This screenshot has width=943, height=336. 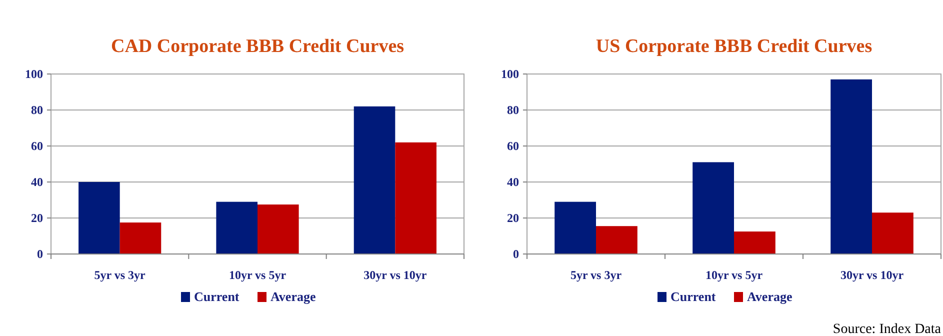 I want to click on source-note: Source: Index Data, so click(x=887, y=329).